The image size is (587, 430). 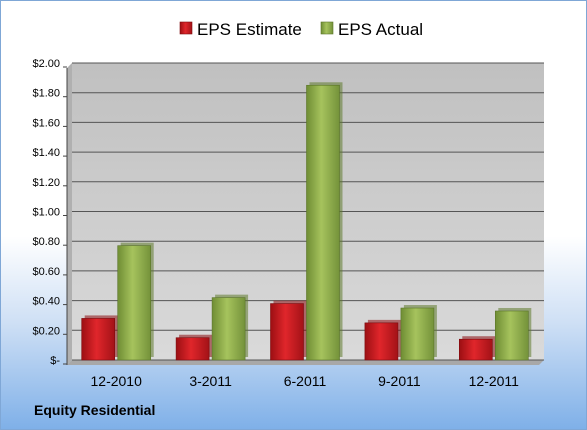 I want to click on y-tick-label: $2.00, so click(x=46, y=64).